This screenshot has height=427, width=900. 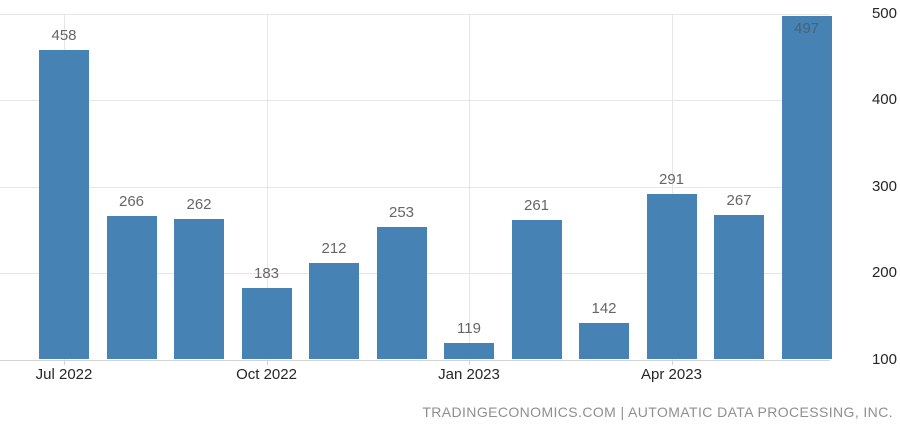 I want to click on x-axis-label: Apr 2023, so click(x=671, y=374).